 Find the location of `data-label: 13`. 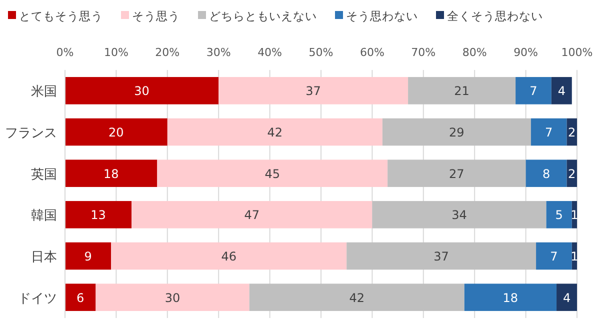

data-label: 13 is located at coordinates (98, 215).